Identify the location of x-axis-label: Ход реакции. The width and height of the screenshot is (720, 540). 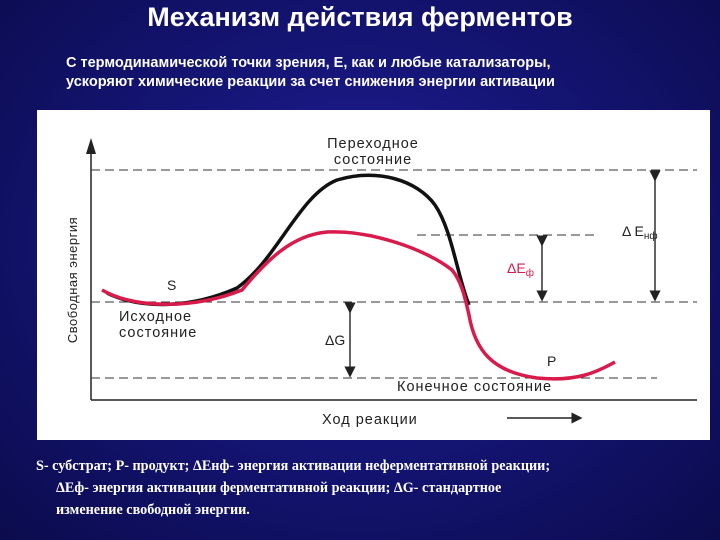
(370, 420).